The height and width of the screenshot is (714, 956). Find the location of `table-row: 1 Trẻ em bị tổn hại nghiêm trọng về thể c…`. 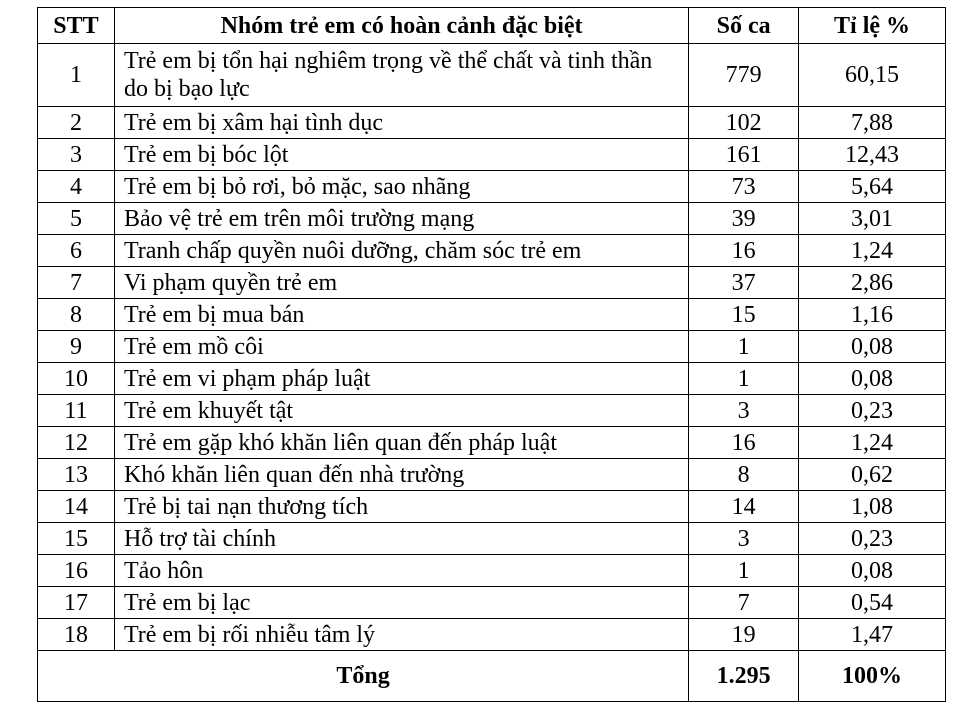

table-row: 1 Trẻ em bị tổn hại nghiêm trọng về thể c… is located at coordinates (491, 75).